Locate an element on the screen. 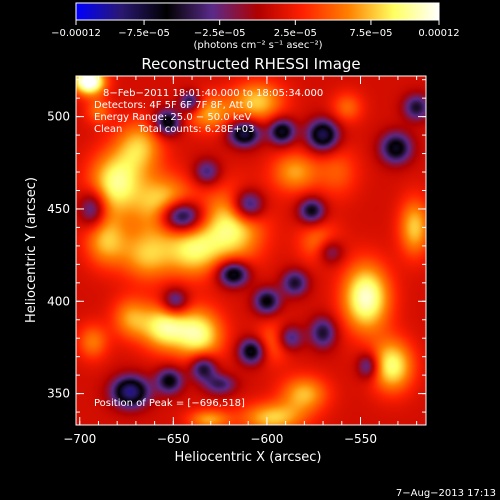 The height and width of the screenshot is (500, 500). x-tick-label: −550 is located at coordinates (360, 439).